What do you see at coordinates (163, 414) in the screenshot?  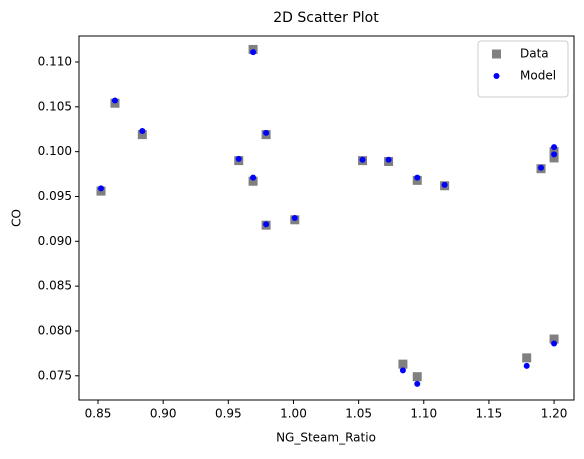 I see `x-tick-label: 0.90` at bounding box center [163, 414].